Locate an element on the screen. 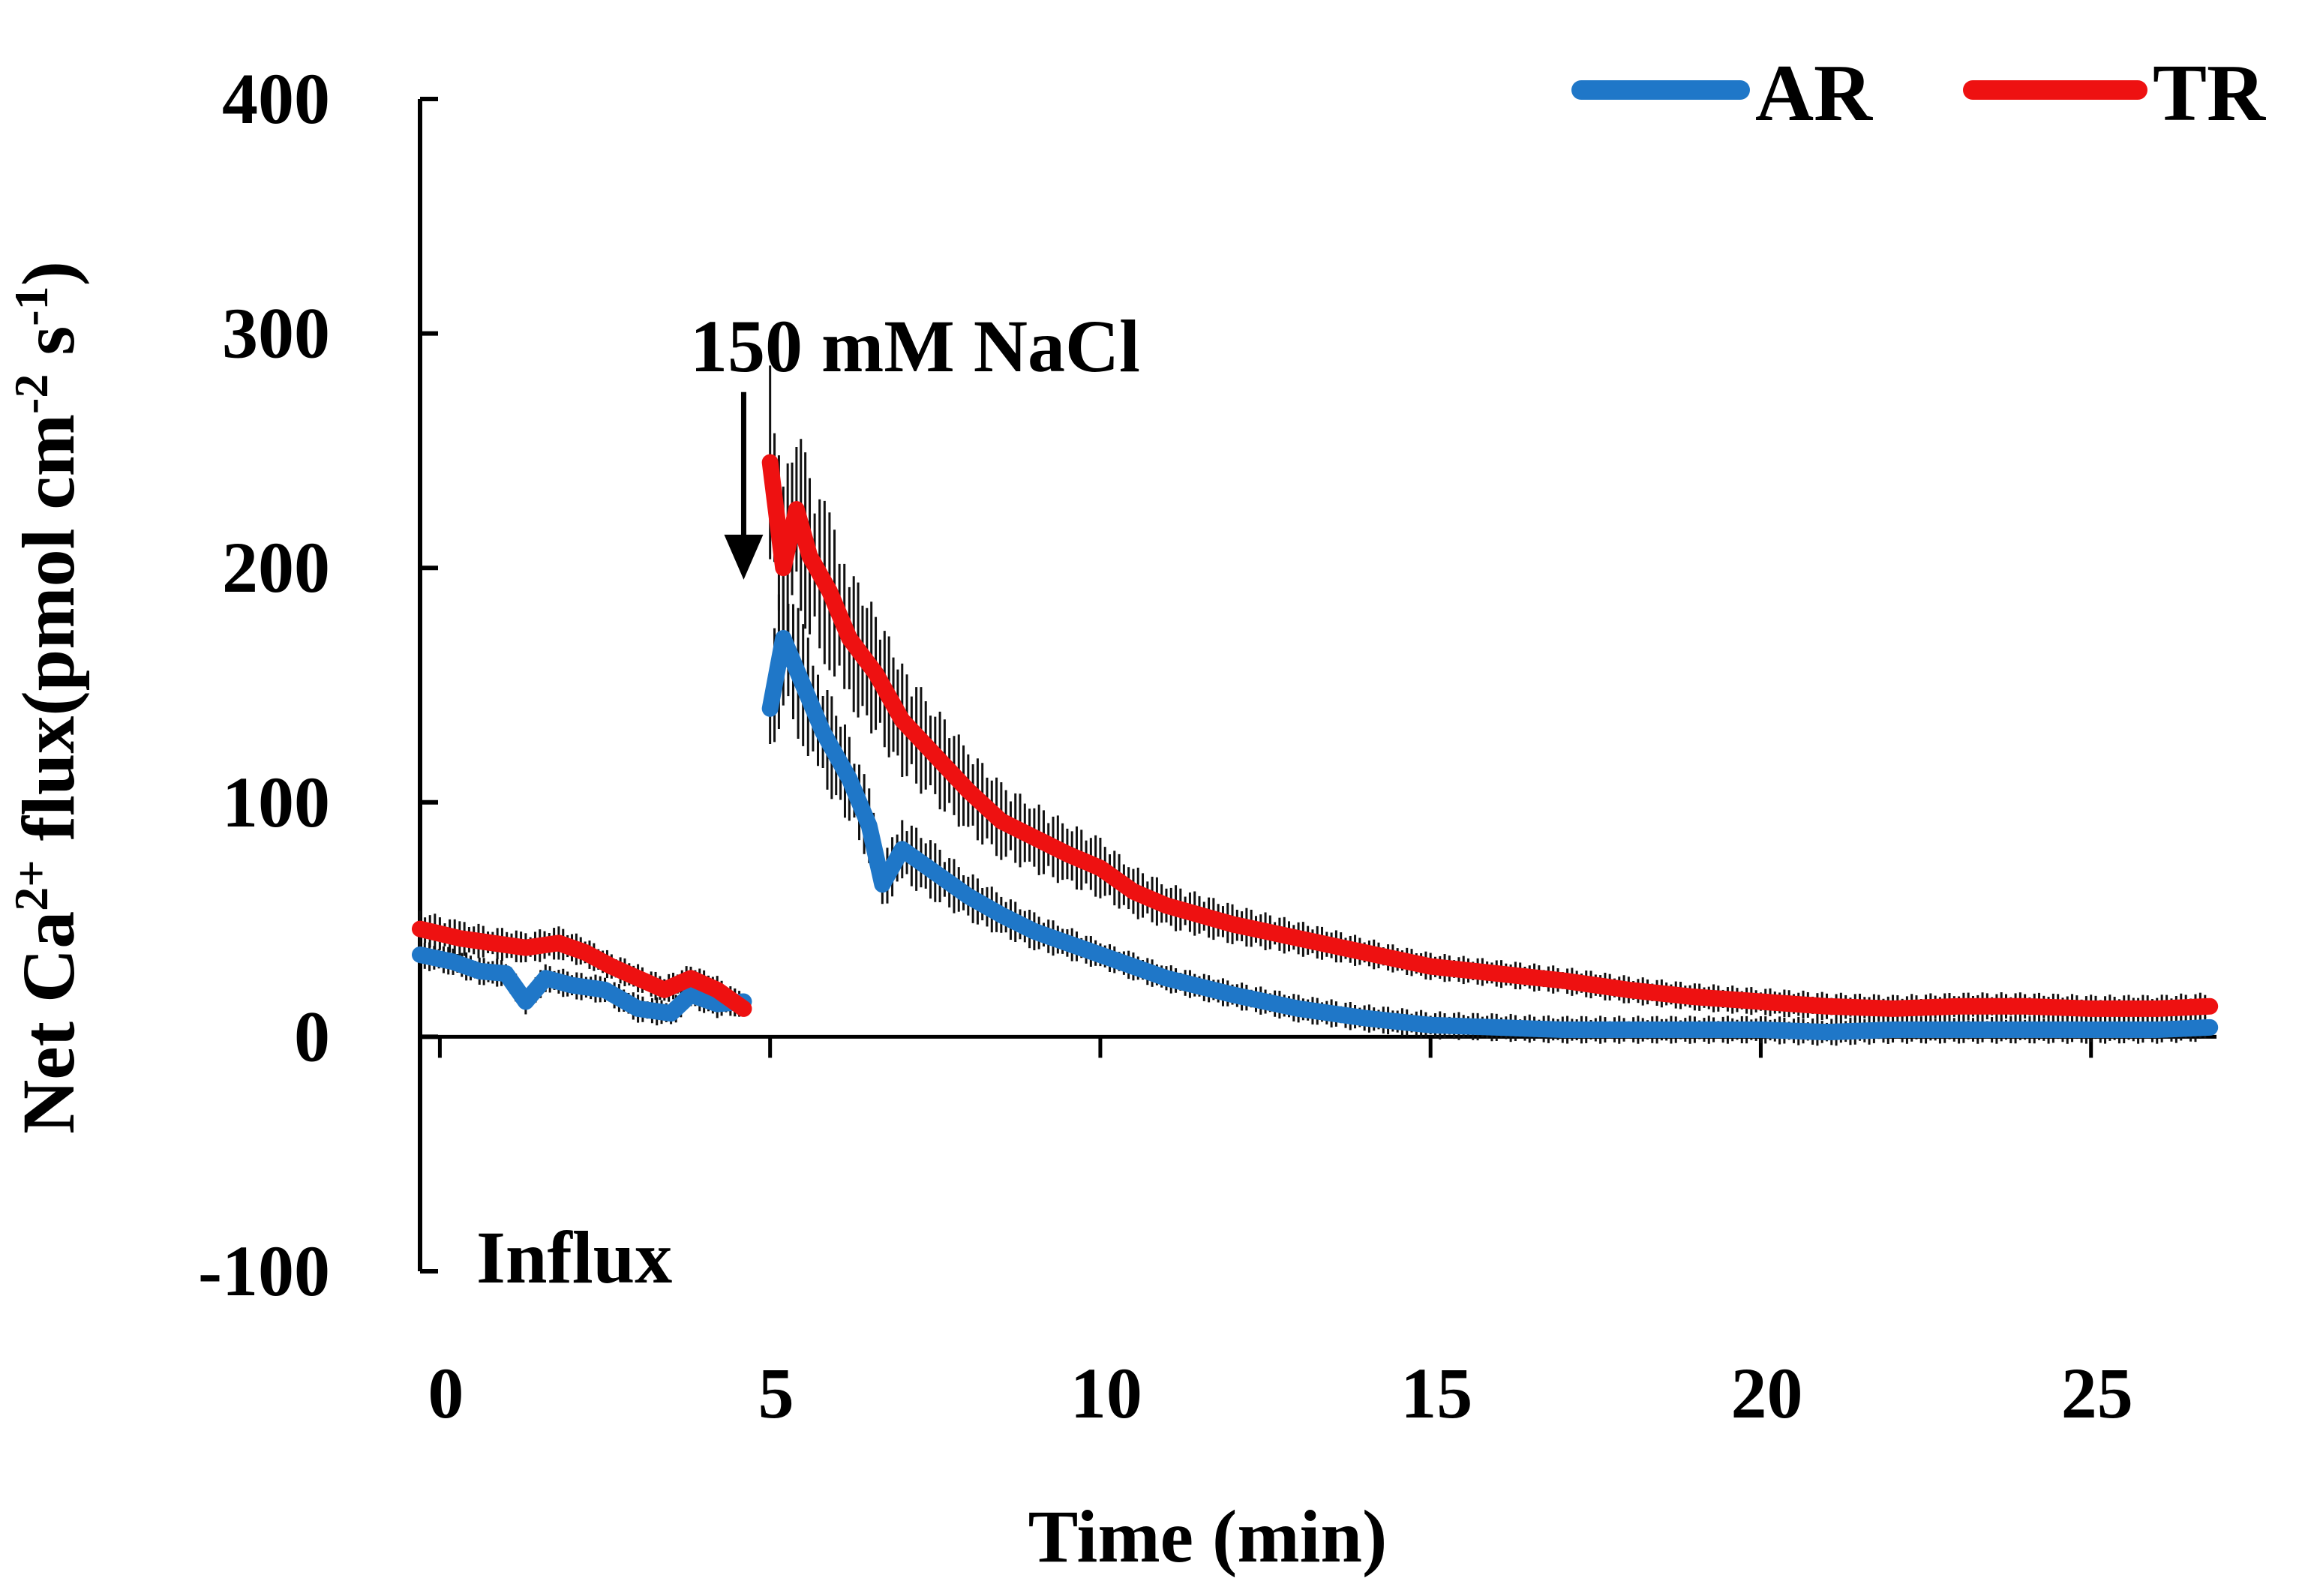  legend-label-ar: AR is located at coordinates (1814, 93).